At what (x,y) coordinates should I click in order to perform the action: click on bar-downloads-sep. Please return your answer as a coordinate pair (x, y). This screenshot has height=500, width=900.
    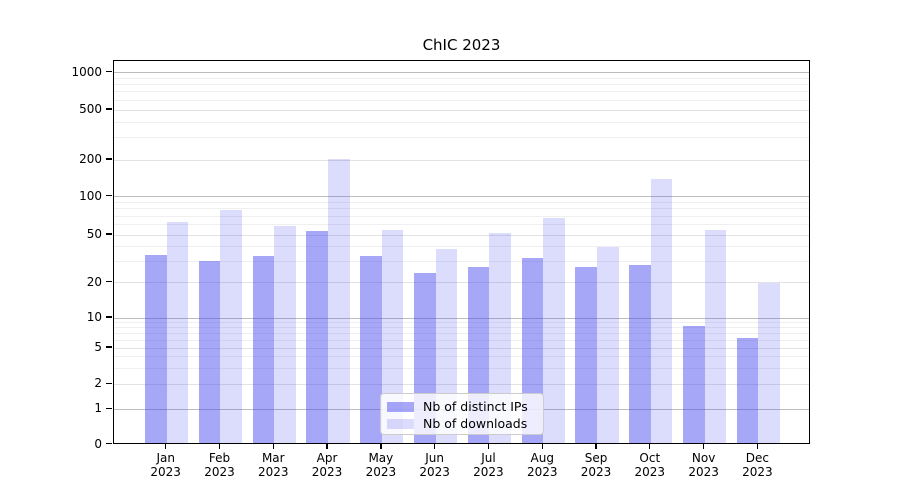
    Looking at the image, I should click on (608, 345).